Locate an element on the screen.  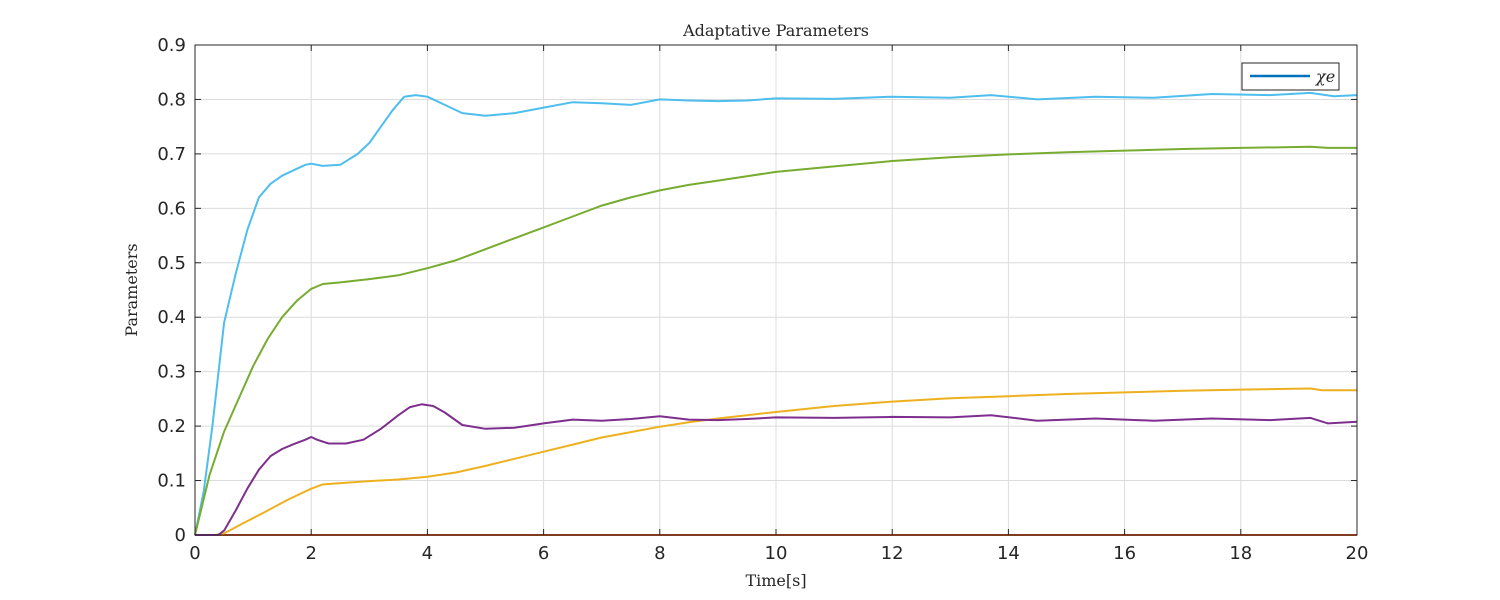
x-tick-label: 18 is located at coordinates (1240, 553).